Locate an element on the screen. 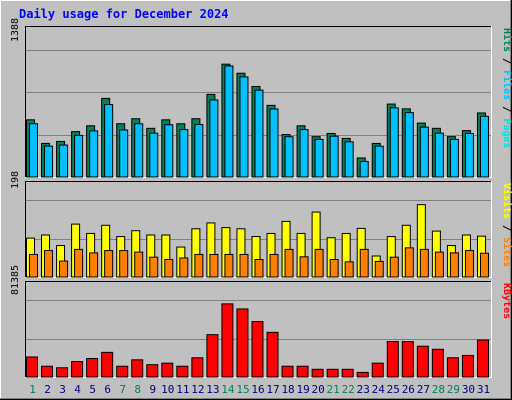  x-tick-label-day-21: 21 is located at coordinates (333, 389).